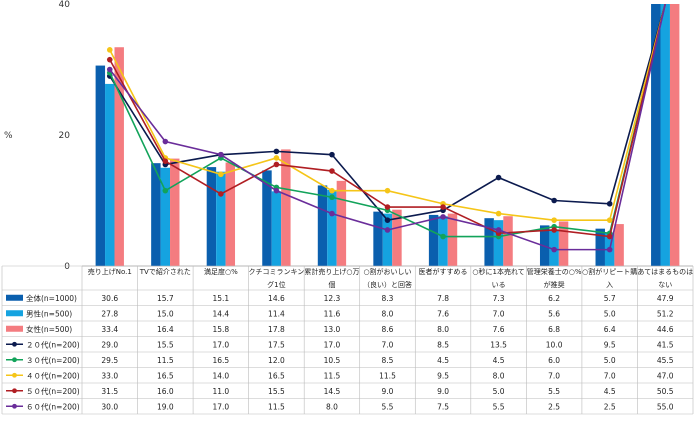 The width and height of the screenshot is (700, 425). Describe the element at coordinates (110, 271) in the screenshot. I see `category-label: 売り上げNo.1` at that location.